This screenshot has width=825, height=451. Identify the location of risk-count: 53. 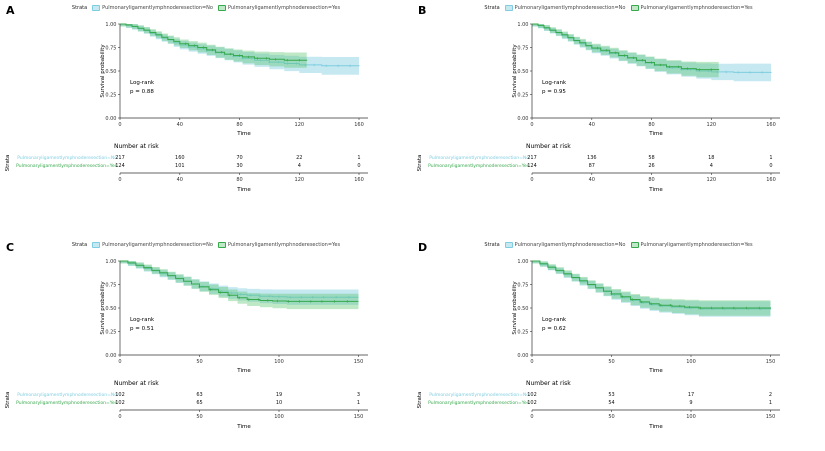
(611, 395).